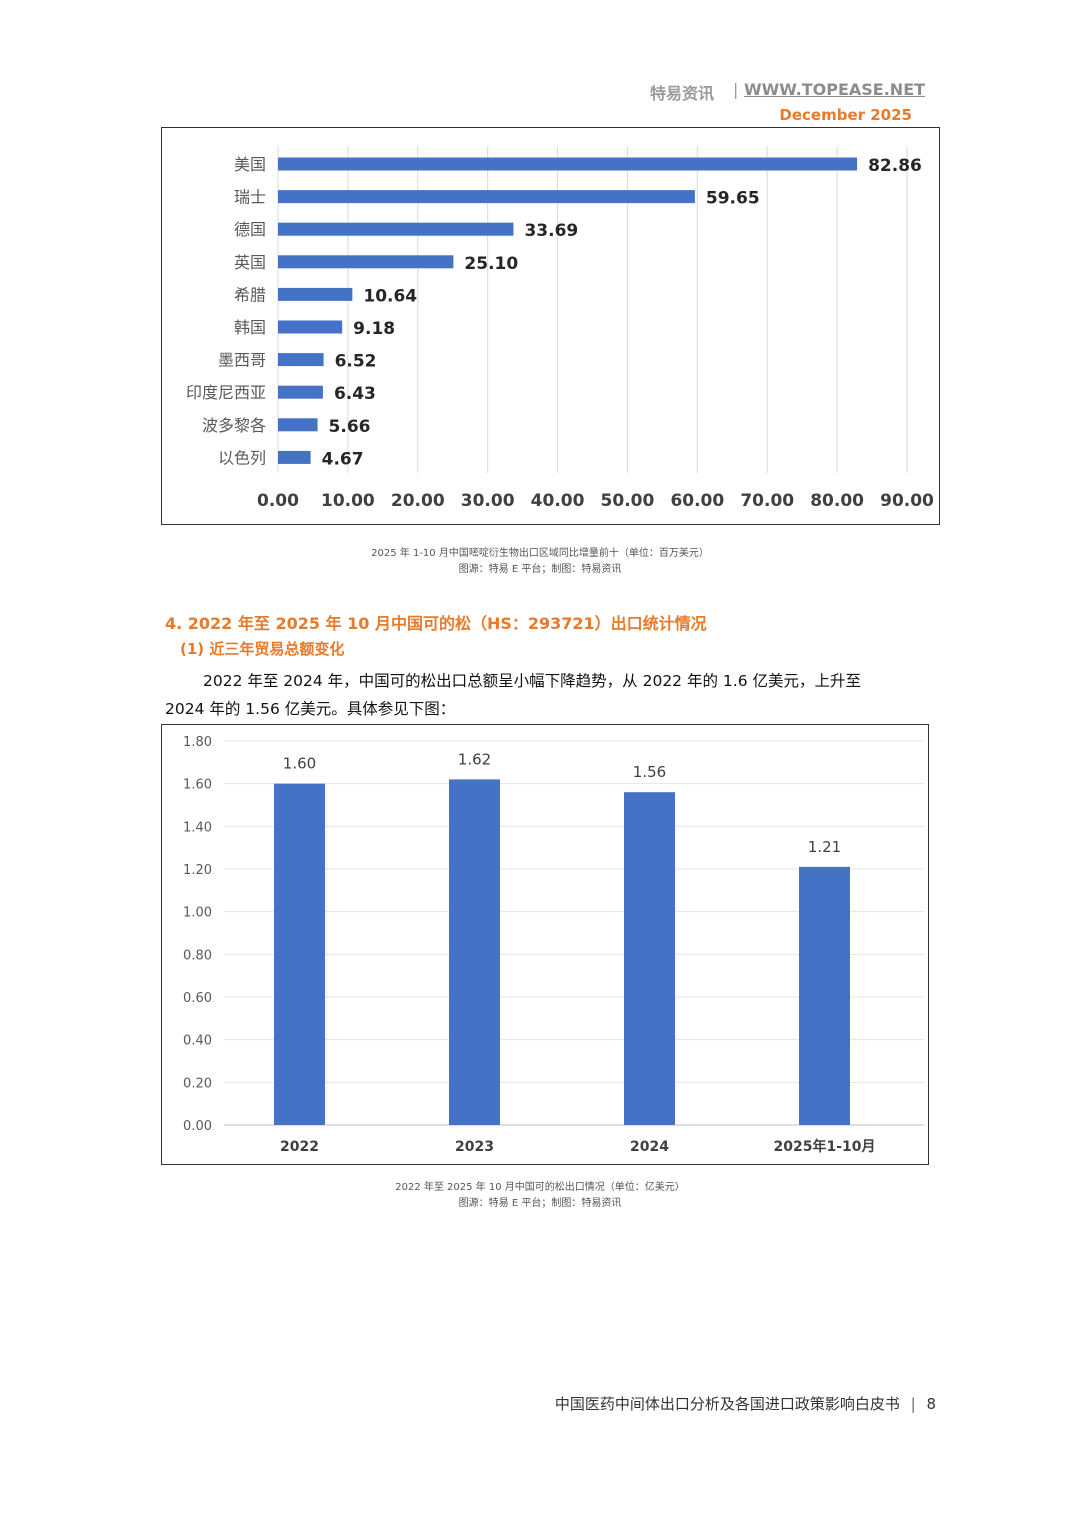  What do you see at coordinates (907, 501) in the screenshot?
I see `chart1-x-tick-label: 90.00` at bounding box center [907, 501].